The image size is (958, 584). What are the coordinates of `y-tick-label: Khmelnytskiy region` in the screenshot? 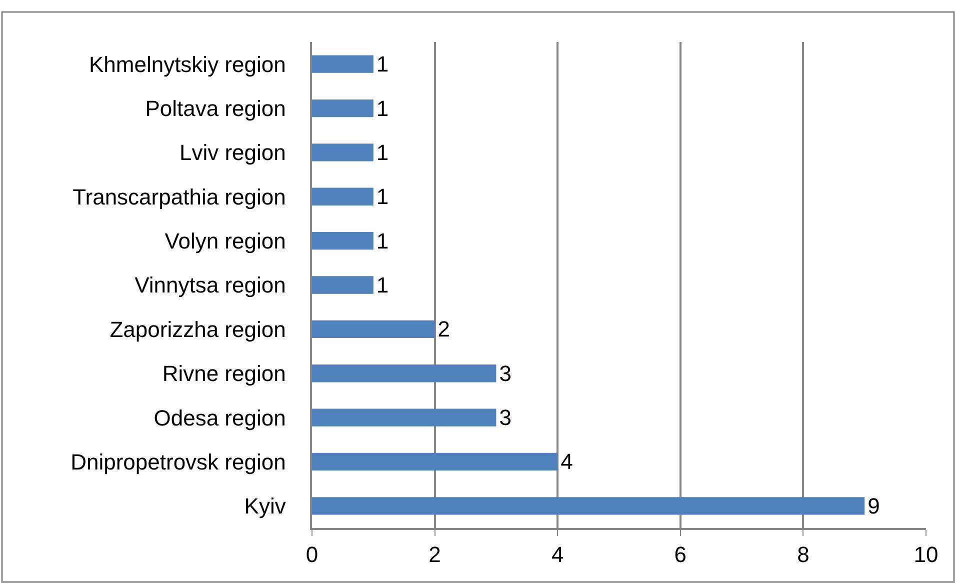 It's located at (187, 64).